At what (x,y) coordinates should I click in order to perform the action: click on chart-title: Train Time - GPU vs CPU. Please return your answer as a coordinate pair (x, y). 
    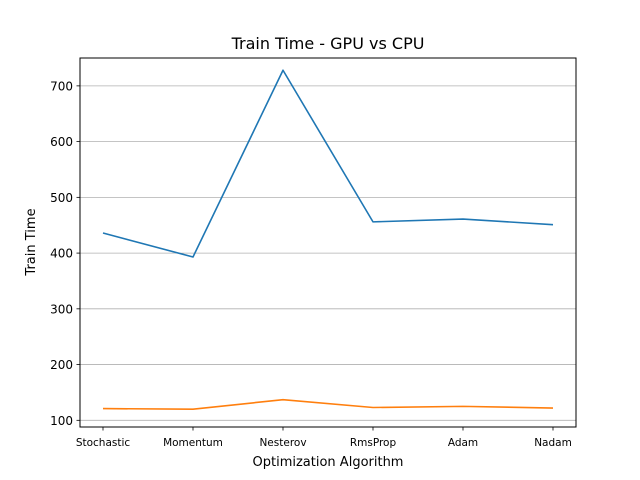
    Looking at the image, I should click on (328, 43).